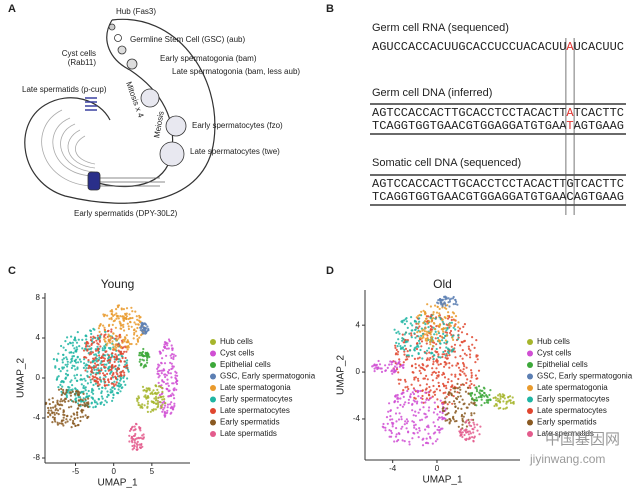 Image resolution: width=640 pixels, height=488 pixels. What do you see at coordinates (208, 58) in the screenshot?
I see `diagram-label: Early spermatogonia (bam)` at bounding box center [208, 58].